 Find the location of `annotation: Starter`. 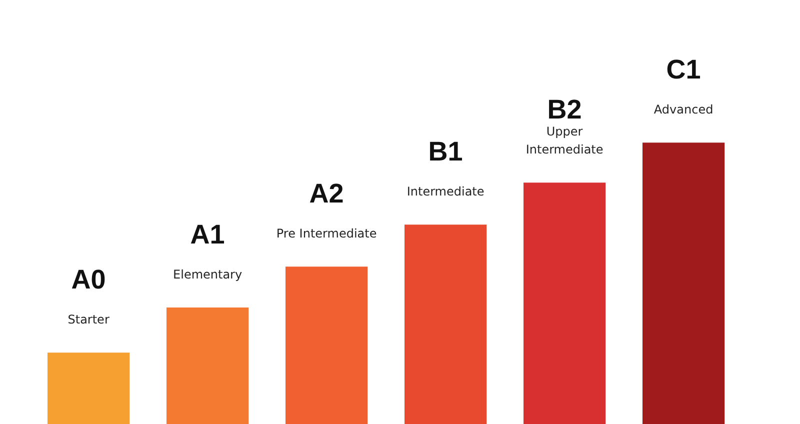

annotation: Starter is located at coordinates (89, 319).